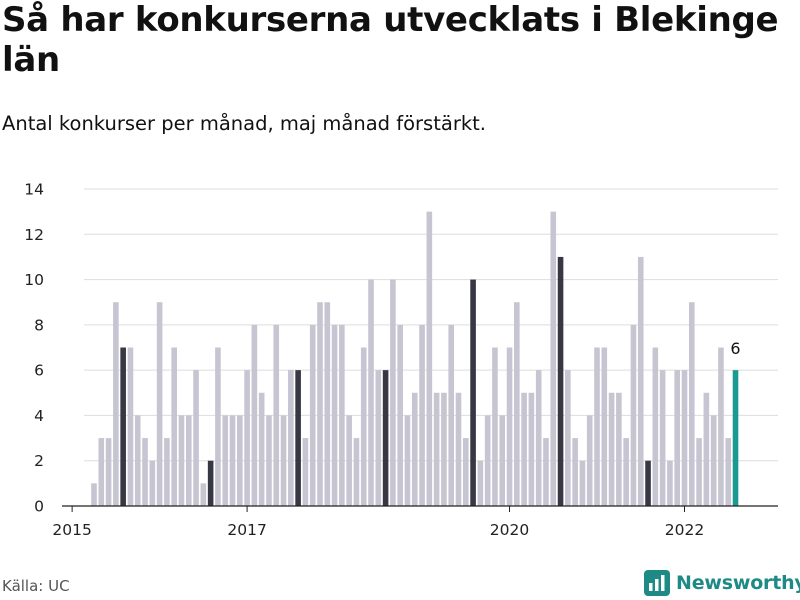 Image resolution: width=800 pixels, height=600 pixels. Describe the element at coordinates (246, 530) in the screenshot. I see `x-tick-label: 2017` at that location.